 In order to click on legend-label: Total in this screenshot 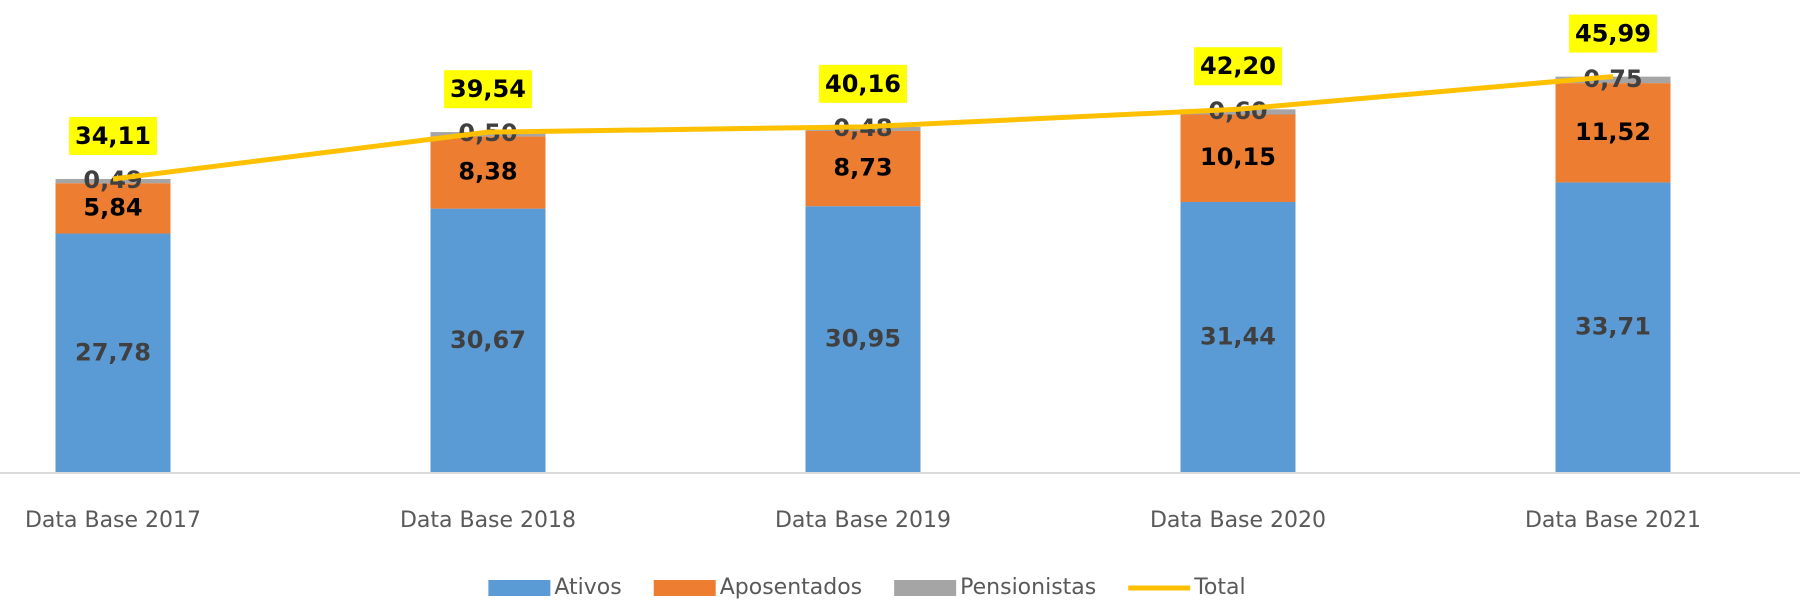, I will do `click(1219, 587)`.